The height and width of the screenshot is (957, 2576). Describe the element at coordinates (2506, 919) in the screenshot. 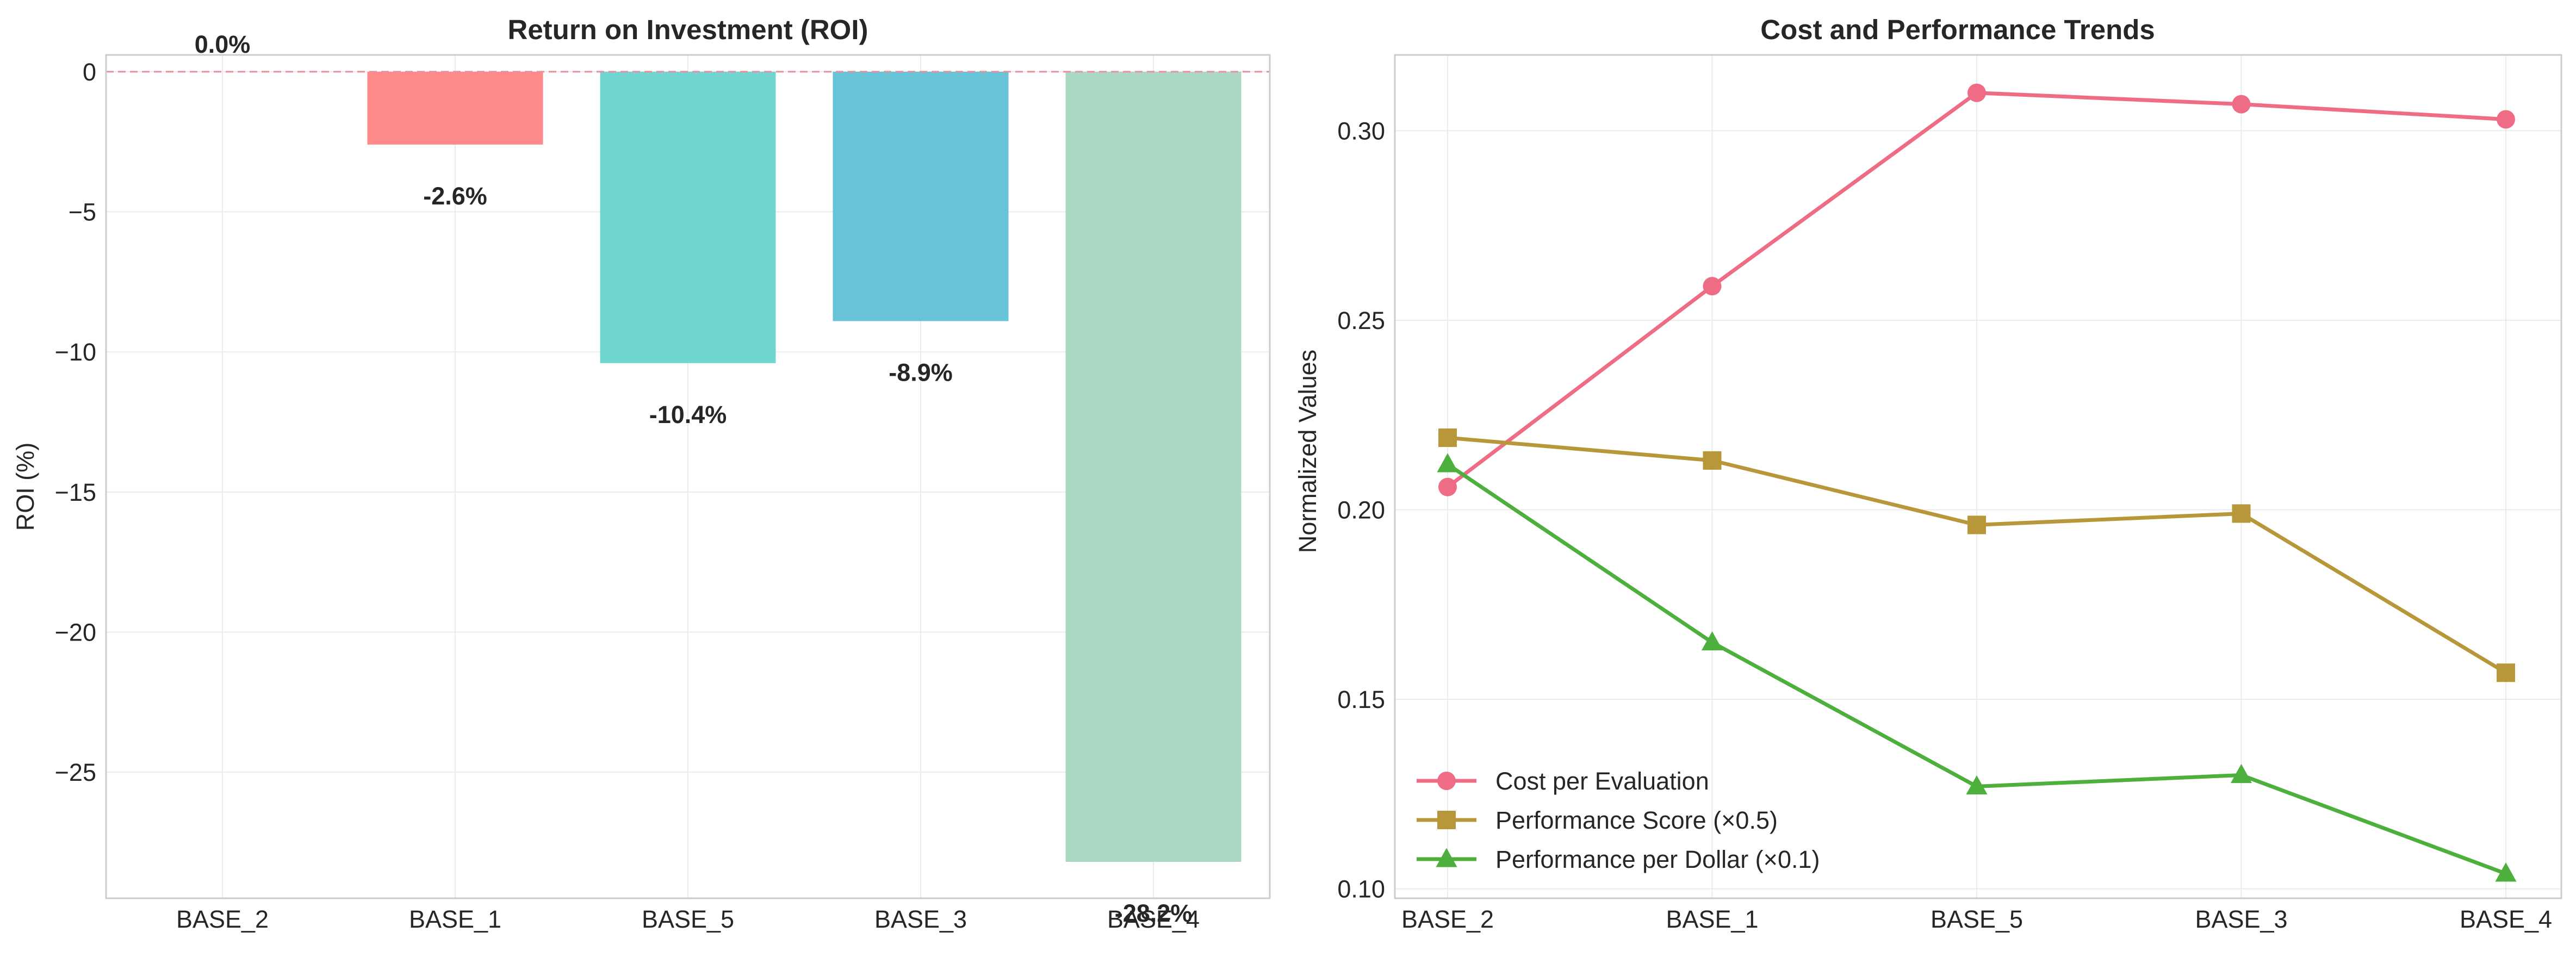

I see `trends-x-tick-label: BASE_4` at that location.